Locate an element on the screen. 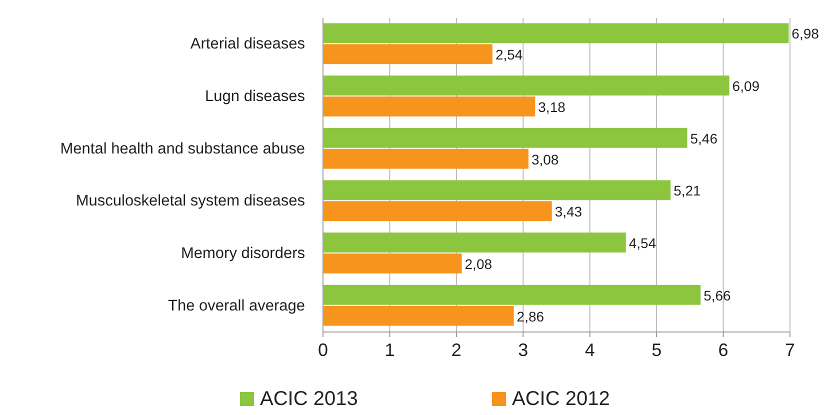 The image size is (834, 415). x-tick-label: 6 is located at coordinates (723, 350).